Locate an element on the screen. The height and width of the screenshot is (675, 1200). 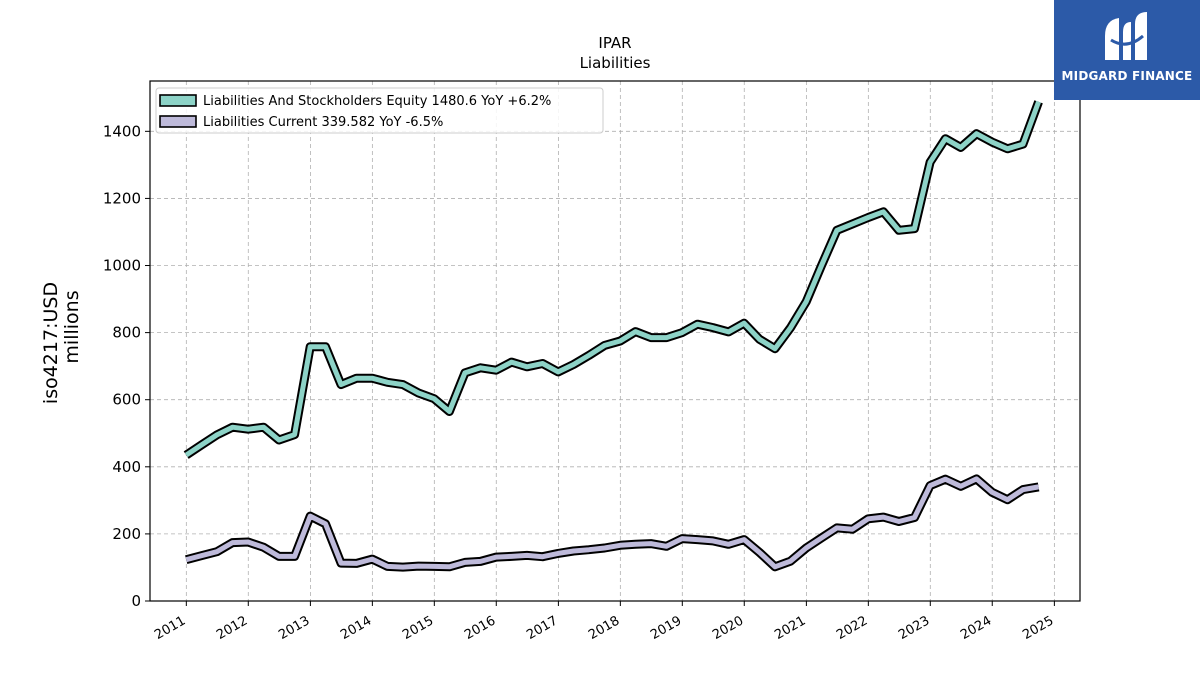
x-tick-label: 2012 is located at coordinates (232, 628).